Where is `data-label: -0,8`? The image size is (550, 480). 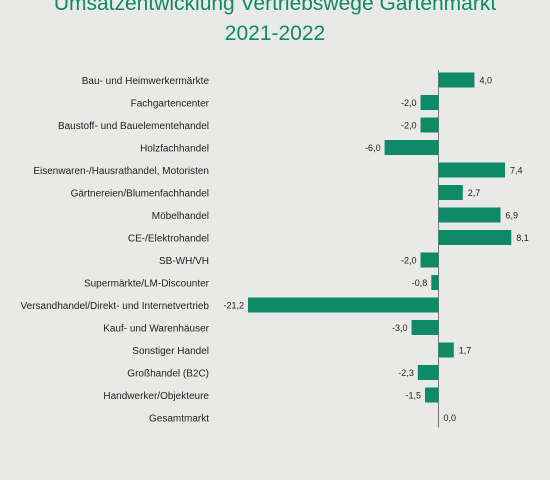 data-label: -0,8 is located at coordinates (420, 283).